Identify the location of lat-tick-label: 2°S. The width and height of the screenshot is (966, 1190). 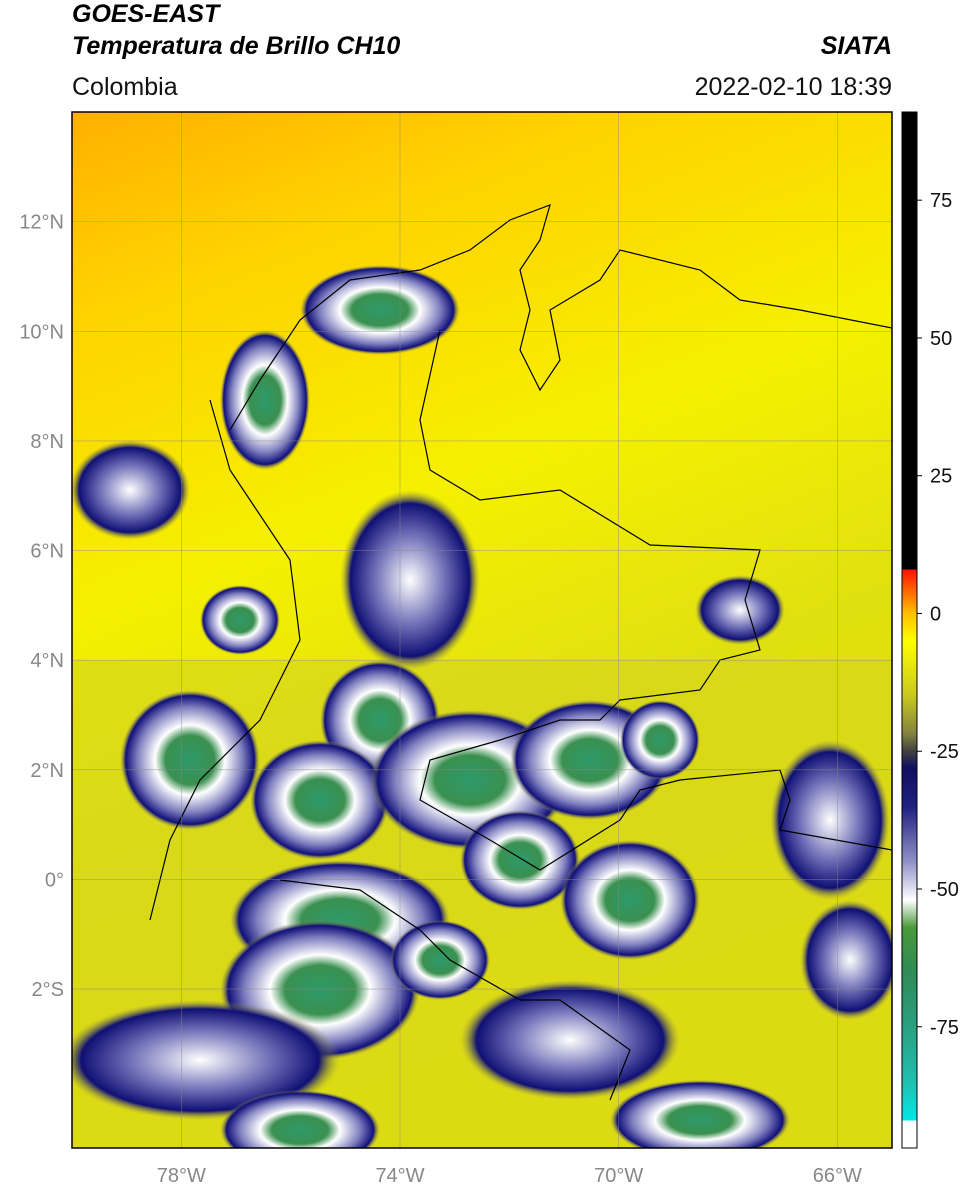
(48, 990).